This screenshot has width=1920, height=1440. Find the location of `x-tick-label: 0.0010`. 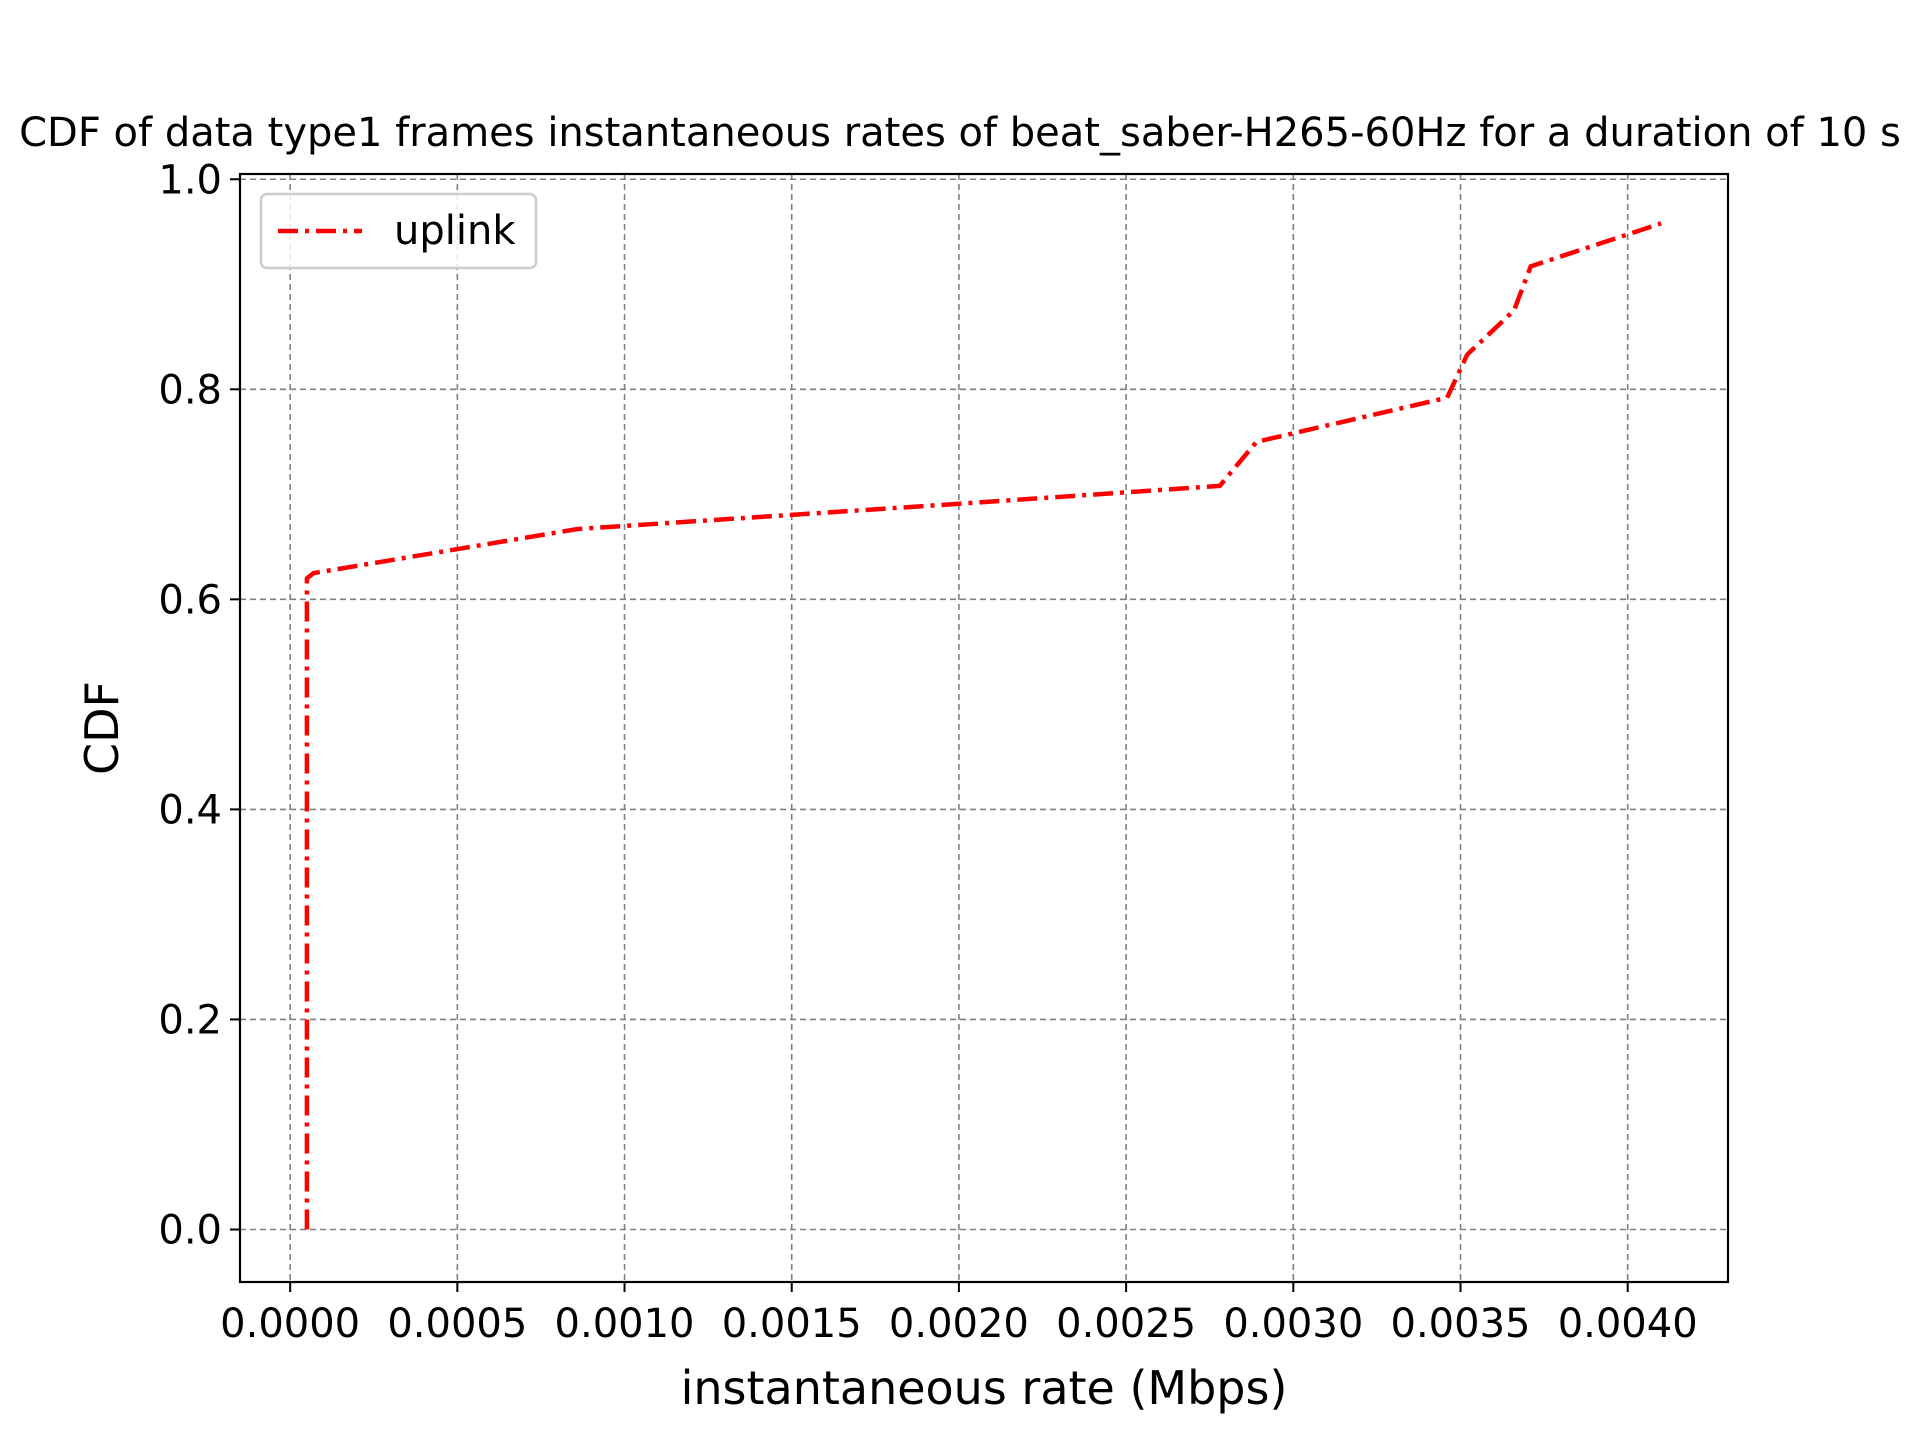

x-tick-label: 0.0010 is located at coordinates (625, 1324).